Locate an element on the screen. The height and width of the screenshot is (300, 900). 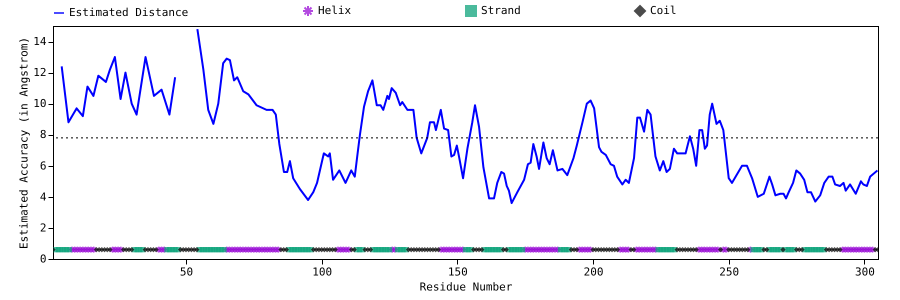
y-tick-label: 10 is located at coordinates (39, 103).